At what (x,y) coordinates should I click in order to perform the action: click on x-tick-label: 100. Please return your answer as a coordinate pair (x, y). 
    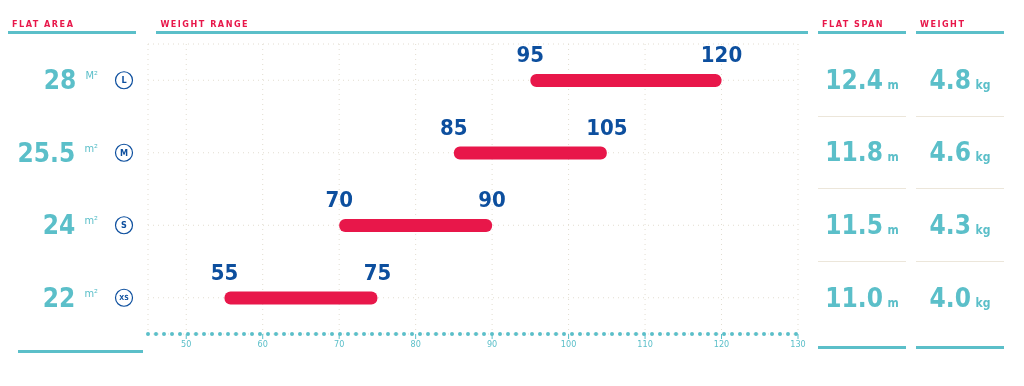
    Looking at the image, I should click on (568, 344).